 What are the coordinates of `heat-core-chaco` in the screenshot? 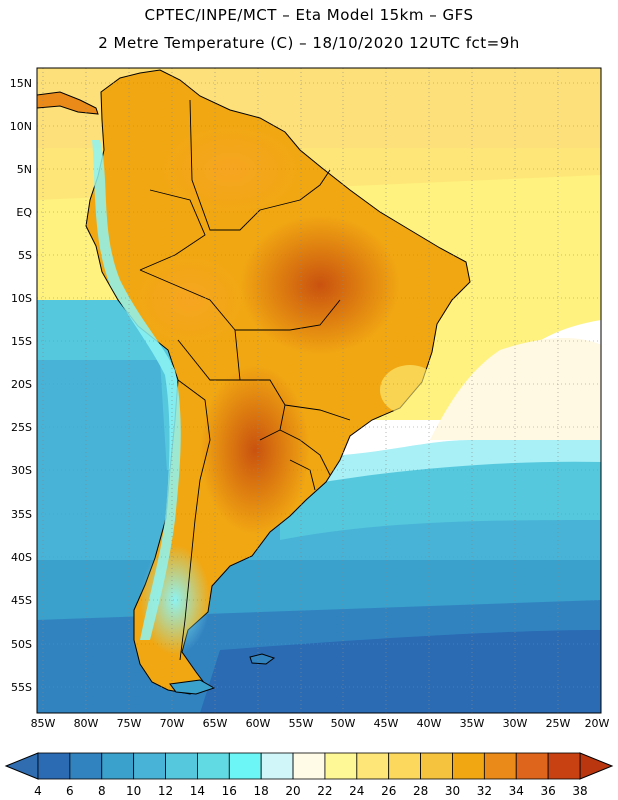 It's located at (255, 450).